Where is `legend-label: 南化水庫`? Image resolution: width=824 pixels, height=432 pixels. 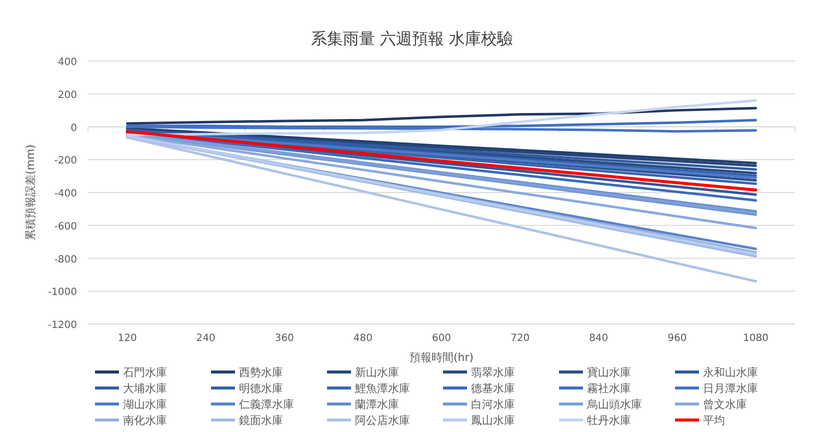 legend-label: 南化水庫 is located at coordinates (145, 420).